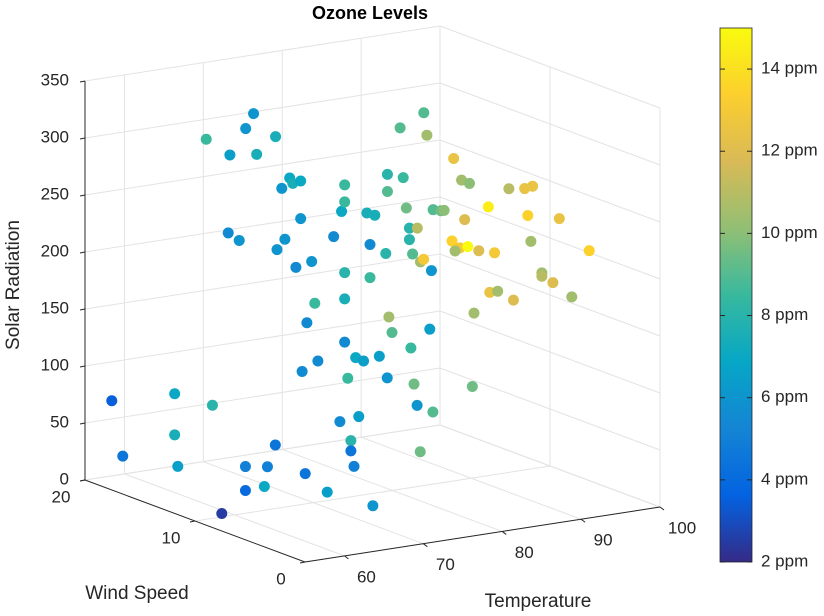 The width and height of the screenshot is (824, 616). What do you see at coordinates (55, 250) in the screenshot?
I see `z-tick-label: 200` at bounding box center [55, 250].